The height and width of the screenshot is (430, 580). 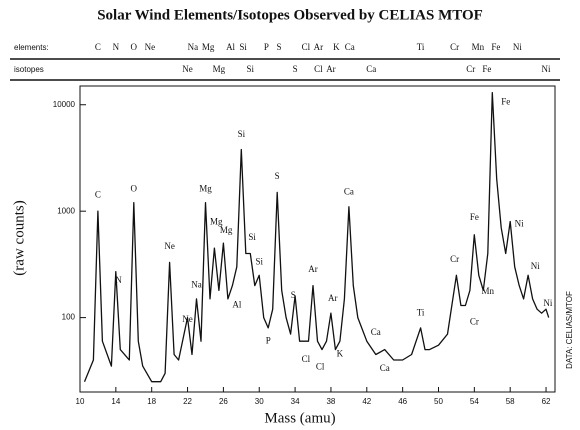 What do you see at coordinates (402, 401) in the screenshot?
I see `x-tick-label: 46` at bounding box center [402, 401].